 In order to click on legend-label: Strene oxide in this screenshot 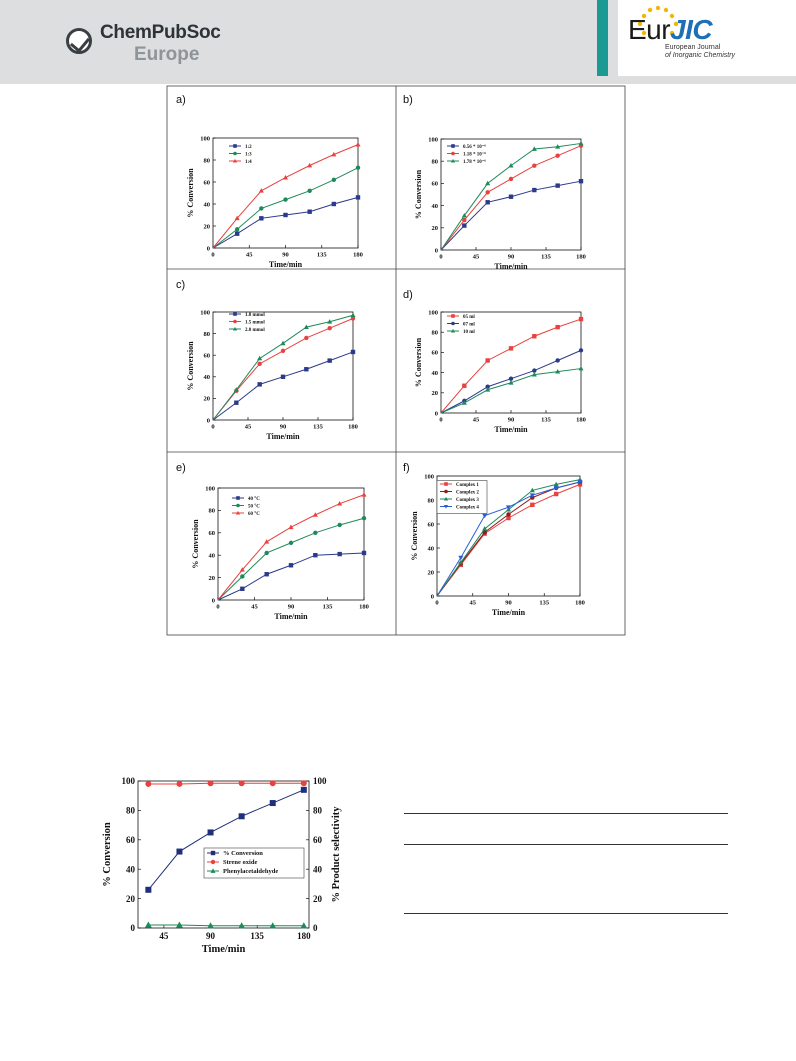, I will do `click(240, 862)`.